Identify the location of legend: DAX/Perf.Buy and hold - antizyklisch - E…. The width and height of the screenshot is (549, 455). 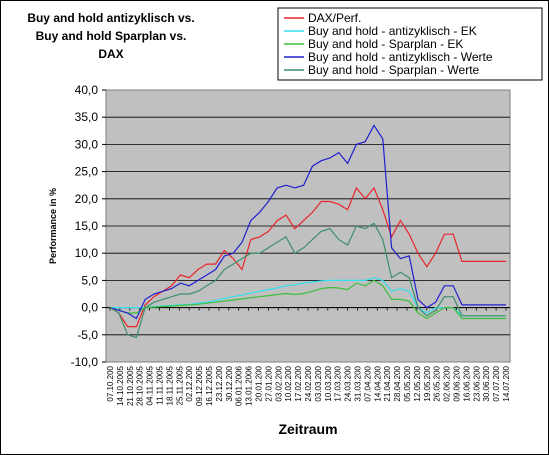
(410, 44).